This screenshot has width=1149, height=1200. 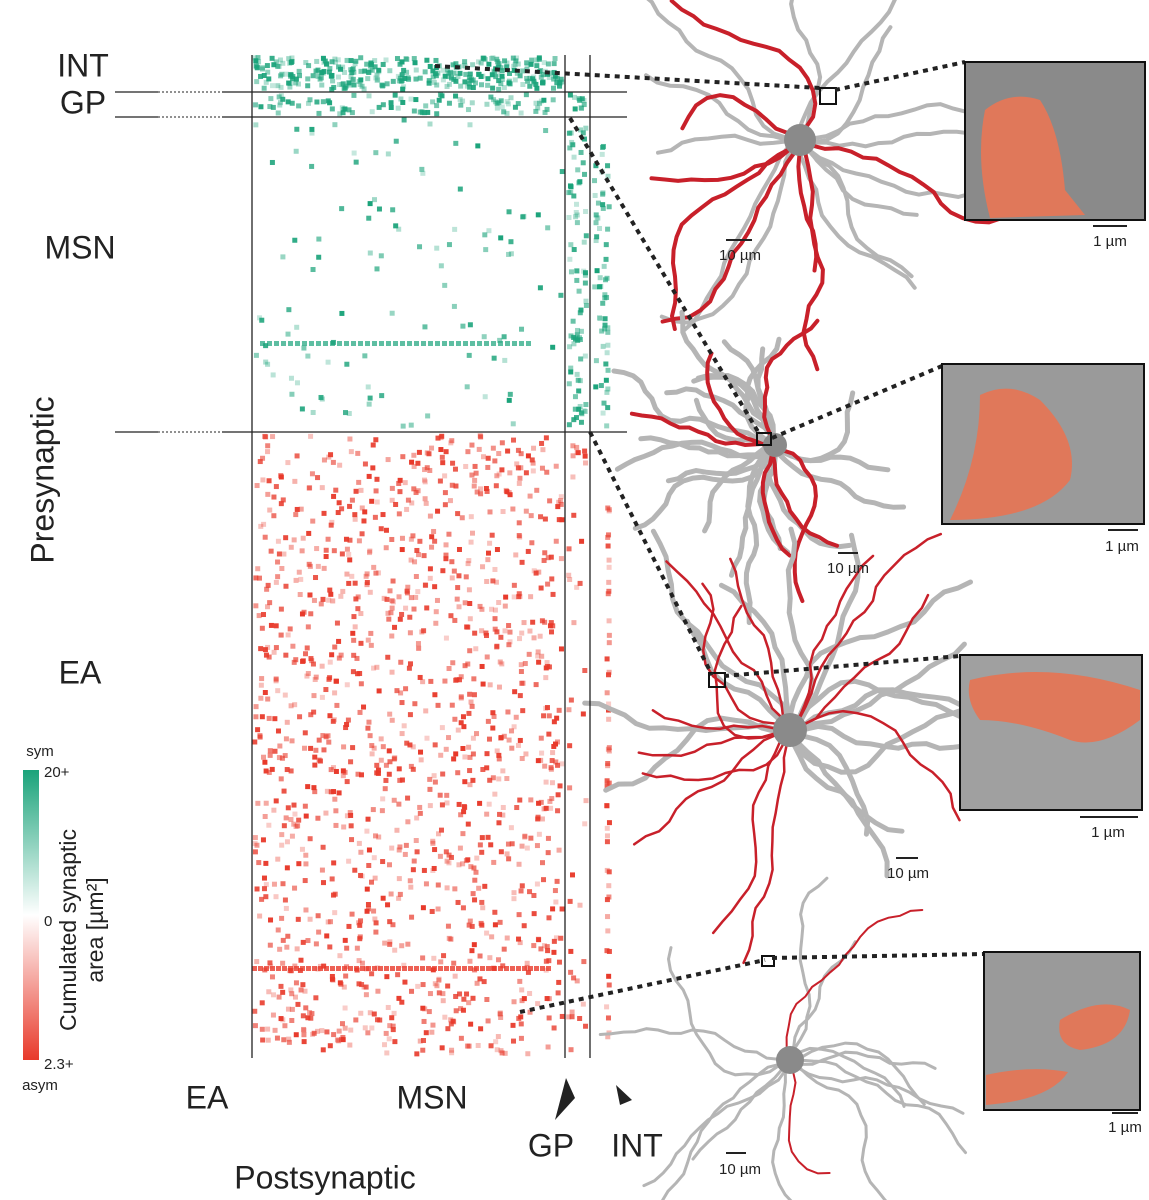 What do you see at coordinates (593, 1099) in the screenshot?
I see `arrows` at bounding box center [593, 1099].